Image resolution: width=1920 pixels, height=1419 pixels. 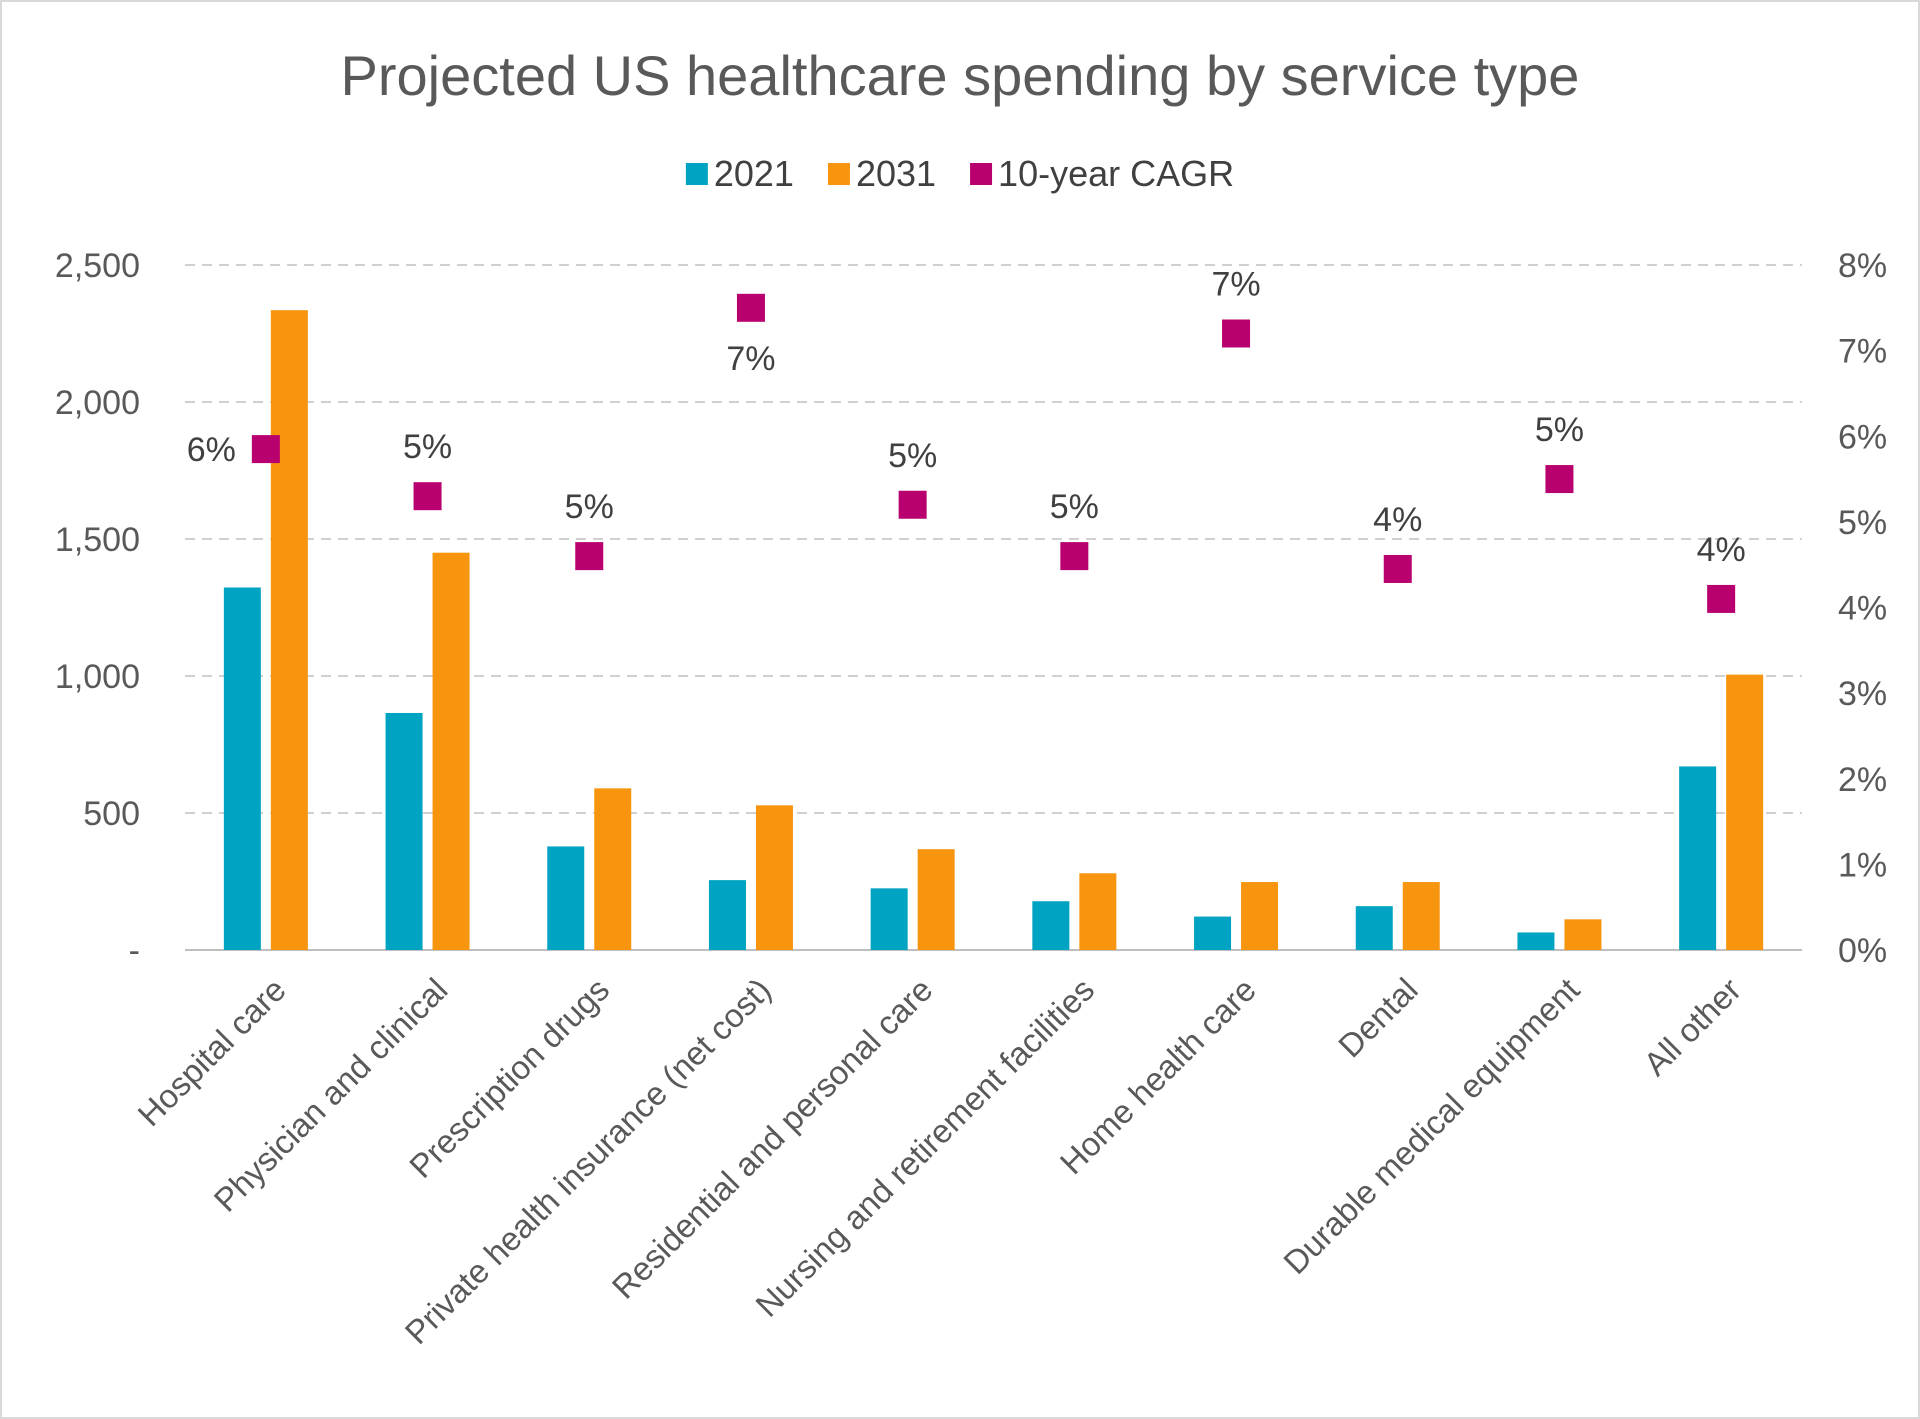 I want to click on category-label: All other, so click(x=1692, y=1027).